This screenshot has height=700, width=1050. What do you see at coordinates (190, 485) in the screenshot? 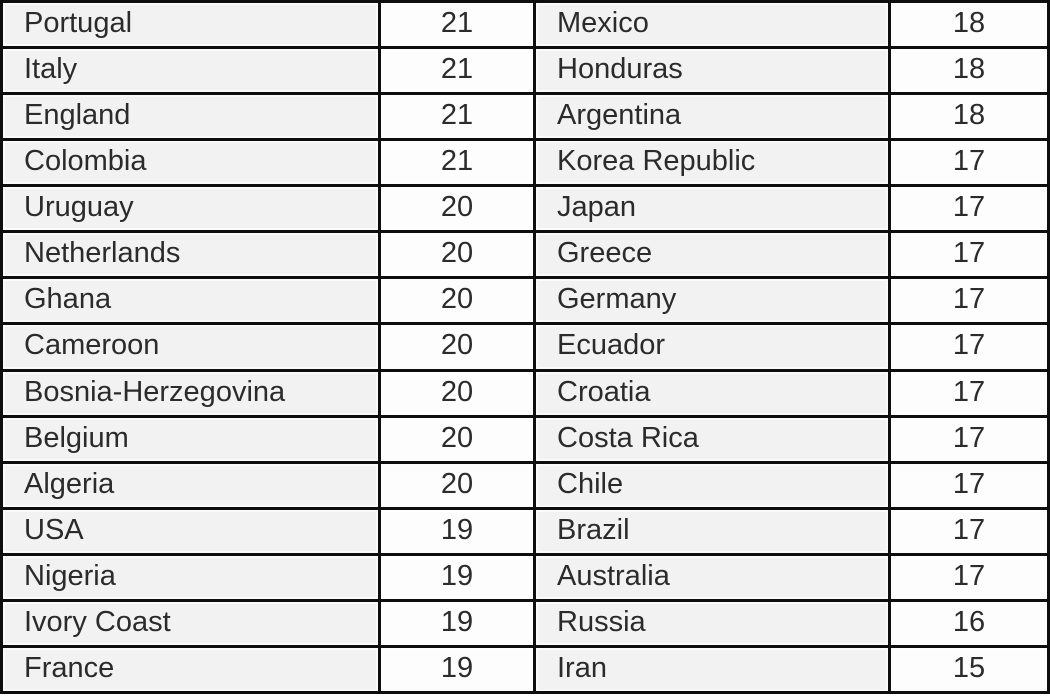
I see `country-name-cell: Algeria` at bounding box center [190, 485].